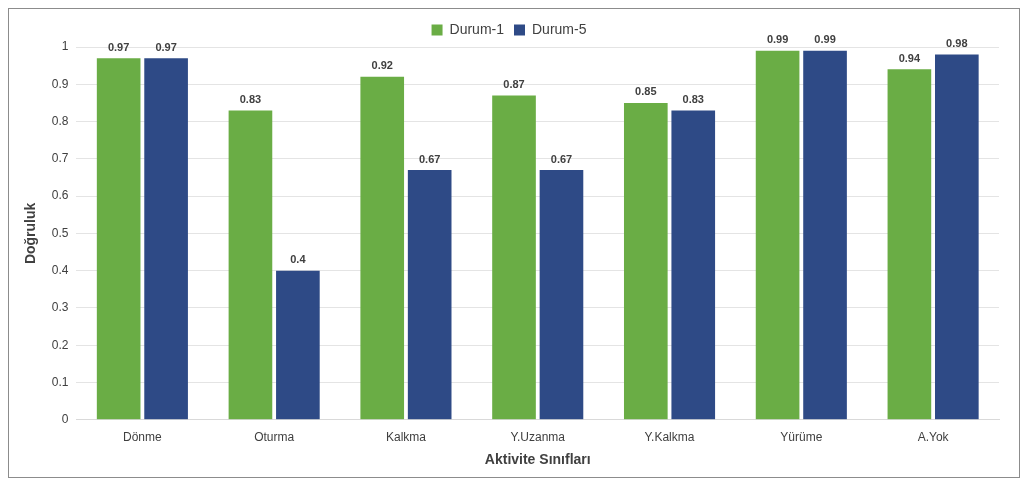 The image size is (1028, 486). What do you see at coordinates (65, 419) in the screenshot?
I see `y-tick-label: 0` at bounding box center [65, 419].